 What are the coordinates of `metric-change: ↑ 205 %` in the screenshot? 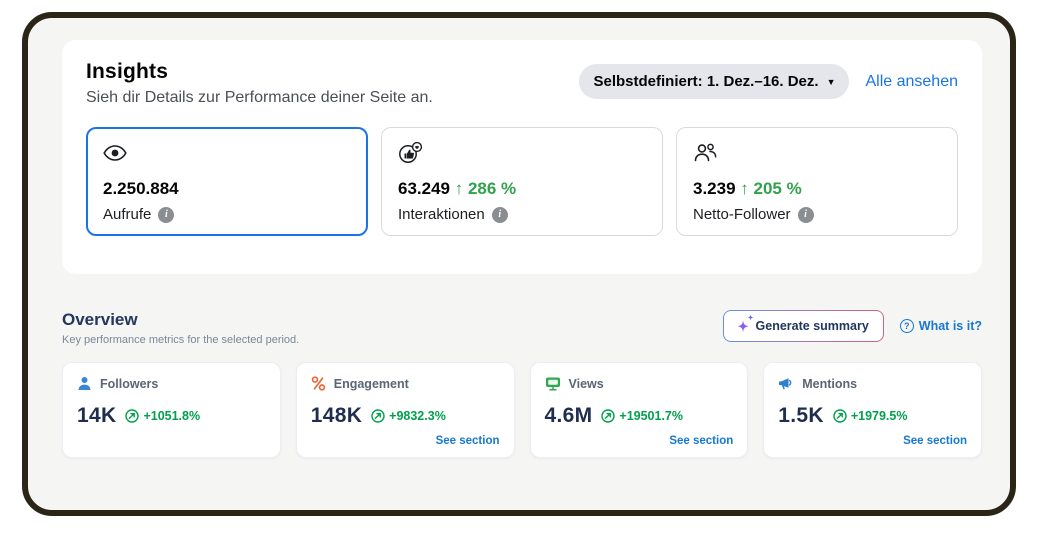 It's located at (771, 188).